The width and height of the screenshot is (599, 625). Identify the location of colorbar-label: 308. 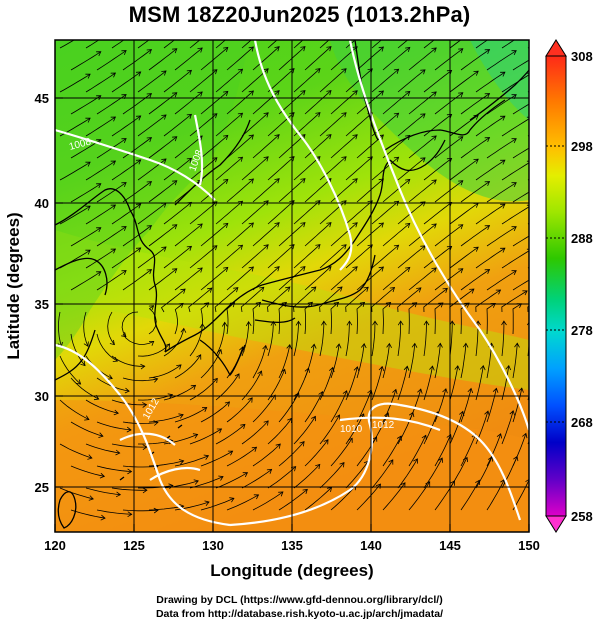
(582, 56).